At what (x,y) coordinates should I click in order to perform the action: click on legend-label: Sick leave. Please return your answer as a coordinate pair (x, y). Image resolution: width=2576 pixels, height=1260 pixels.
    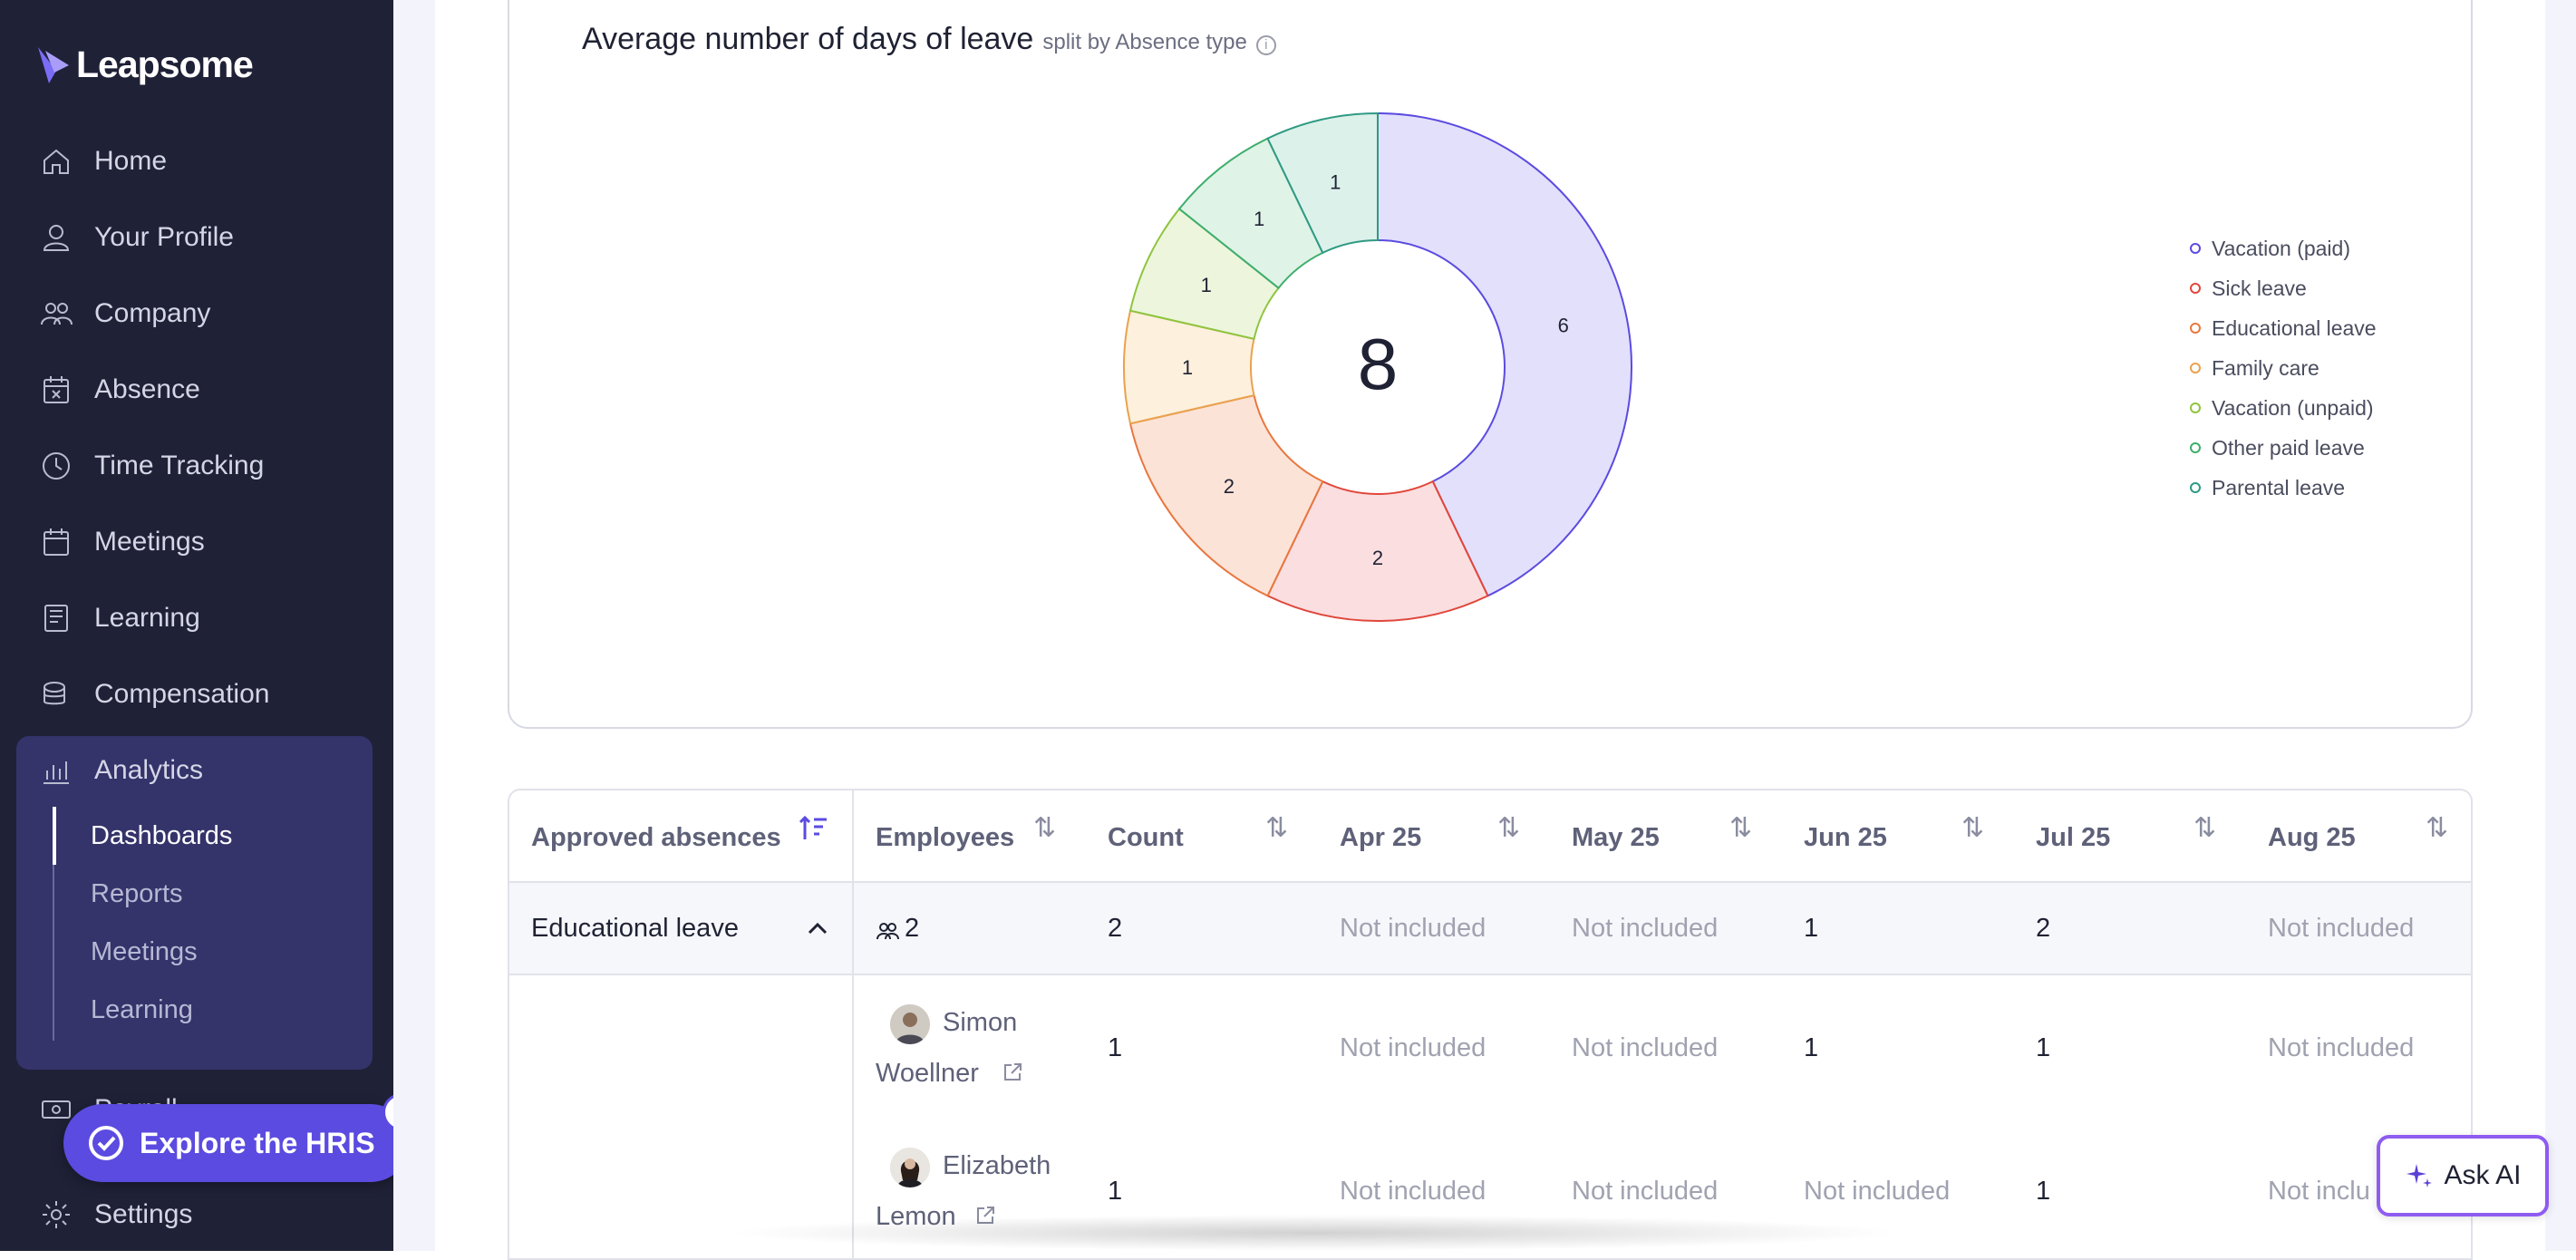
    Looking at the image, I should click on (2259, 288).